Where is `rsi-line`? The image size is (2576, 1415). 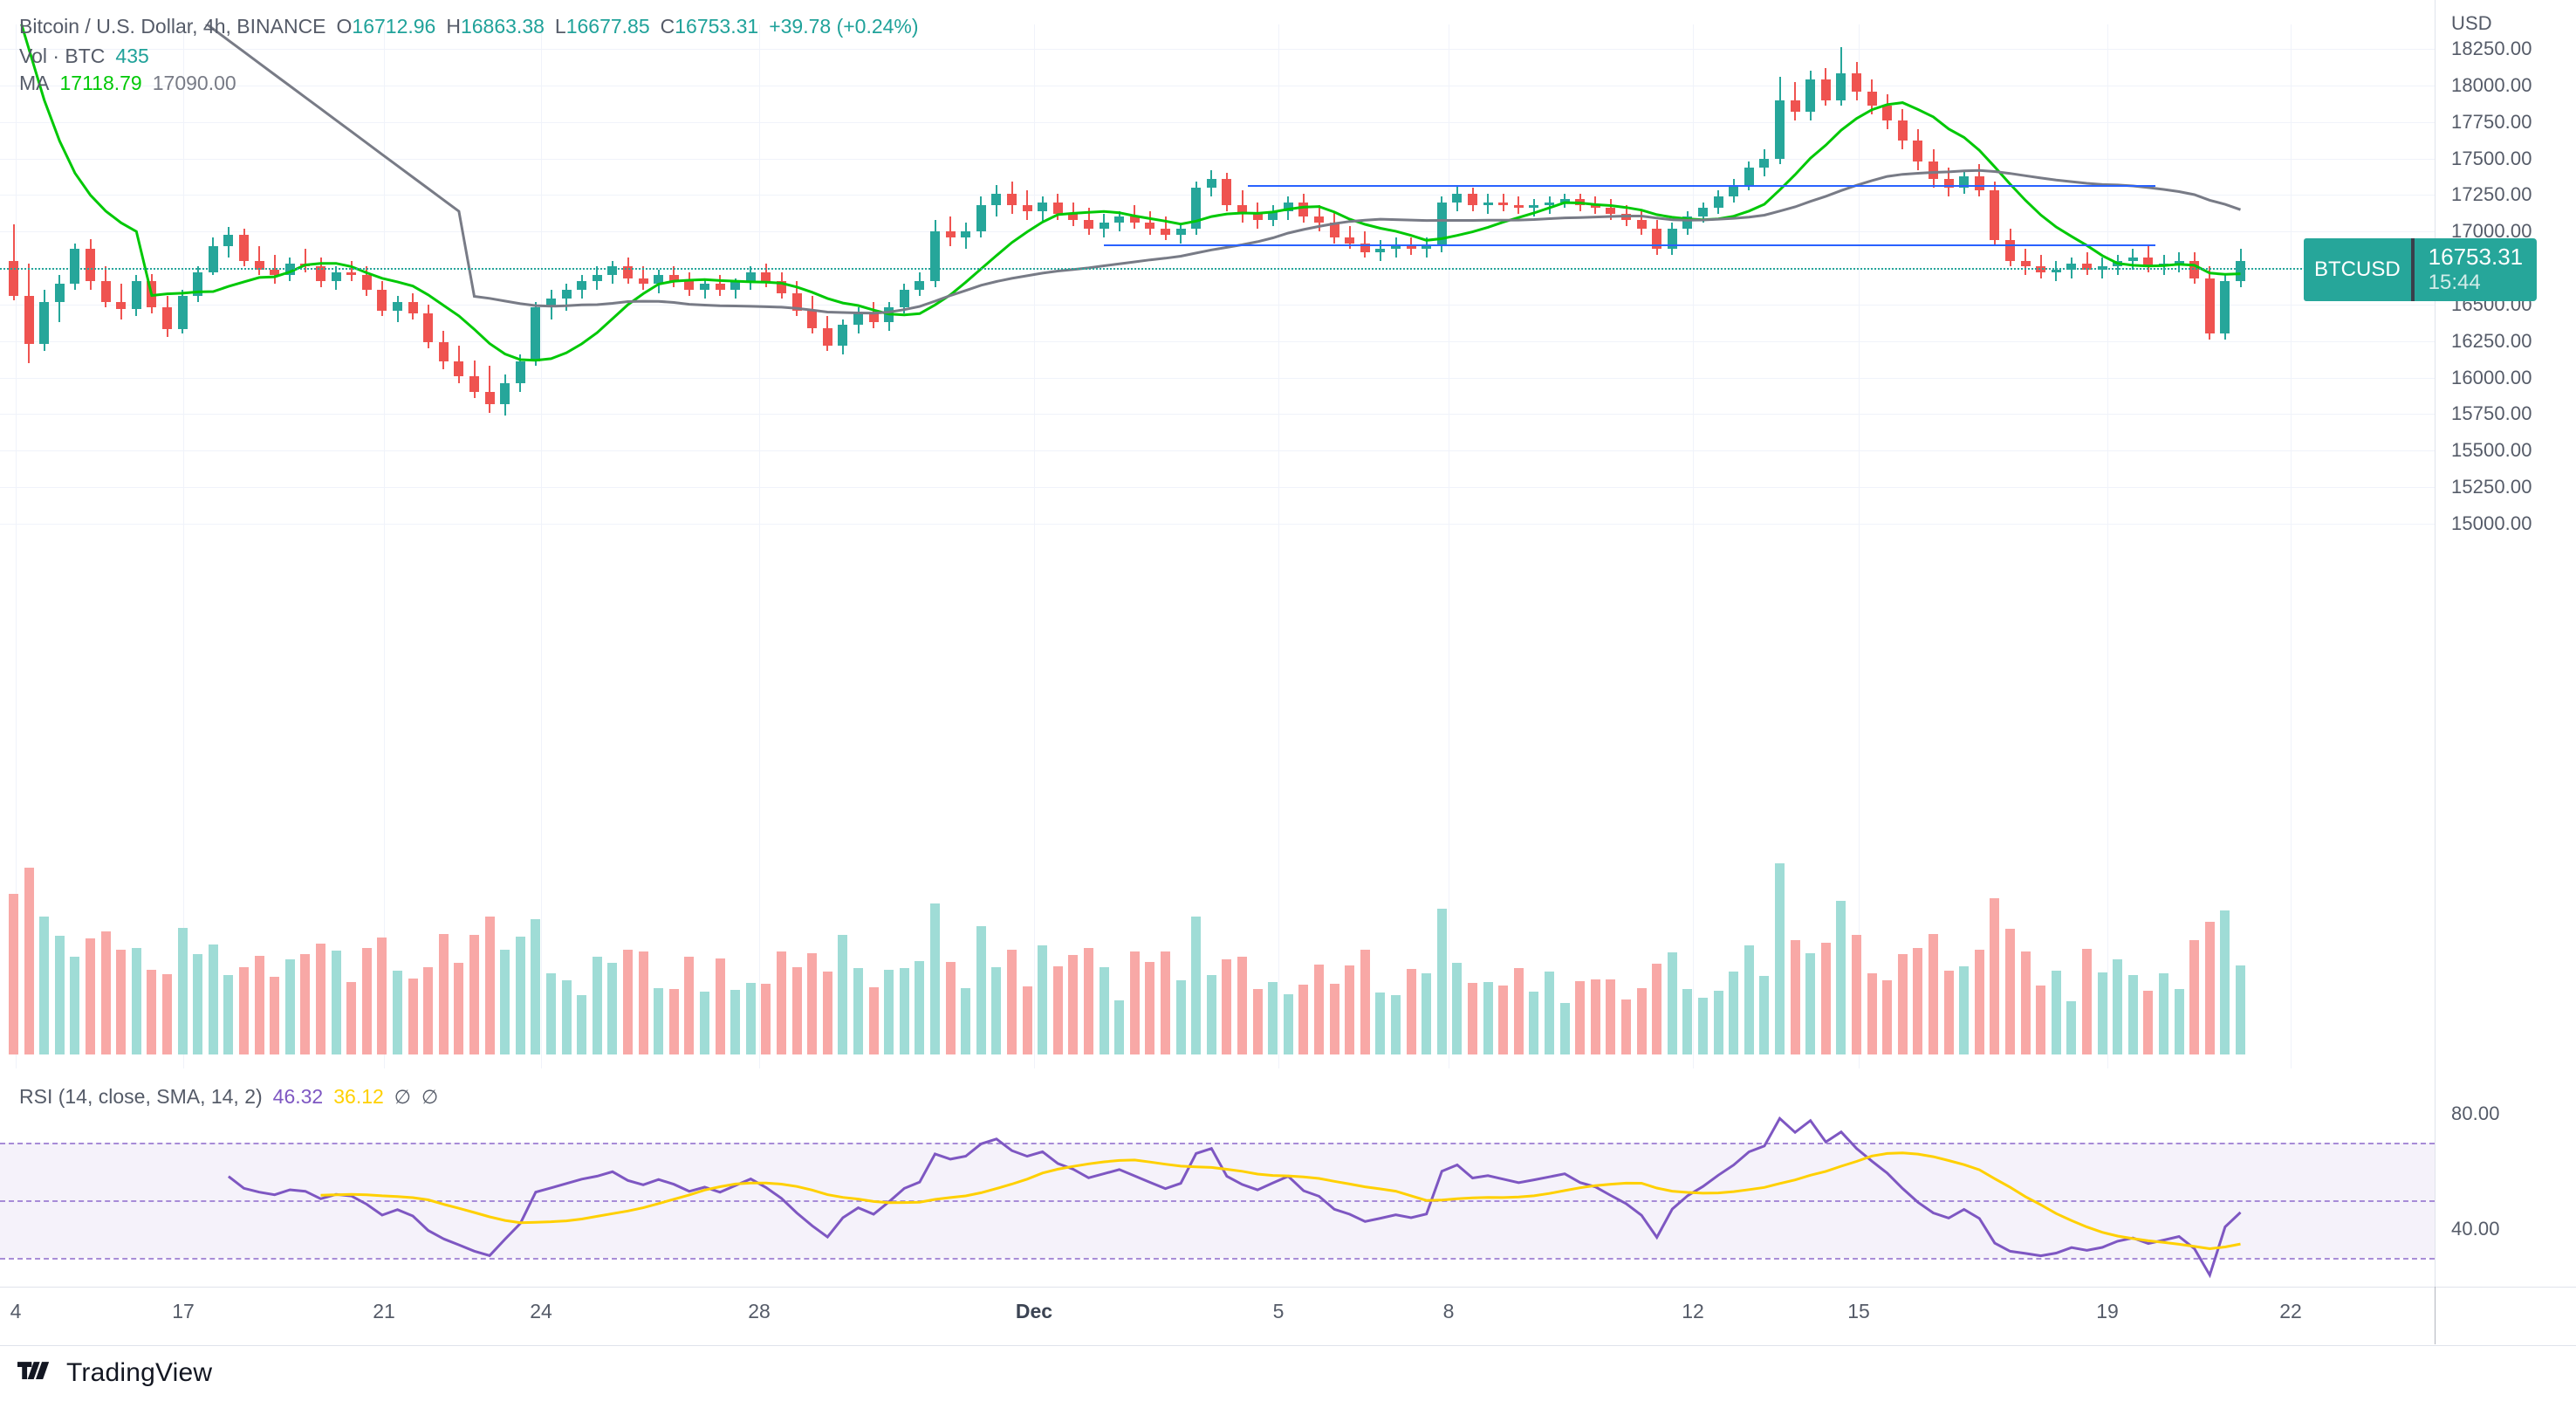
rsi-line is located at coordinates (1234, 1198).